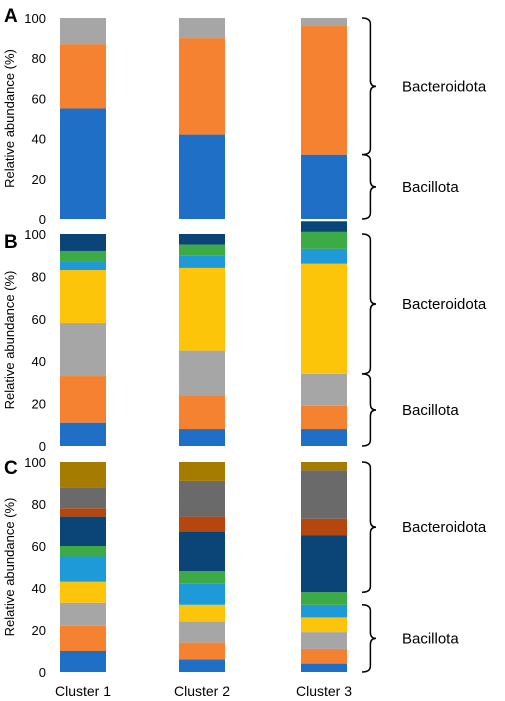 The image size is (505, 701). What do you see at coordinates (11, 16) in the screenshot?
I see `panel-label: A` at bounding box center [11, 16].